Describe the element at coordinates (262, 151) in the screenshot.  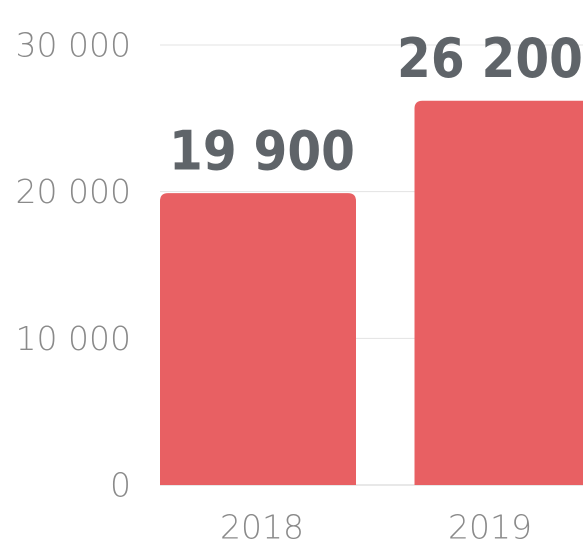
I see `data-label: 19 900` at that location.